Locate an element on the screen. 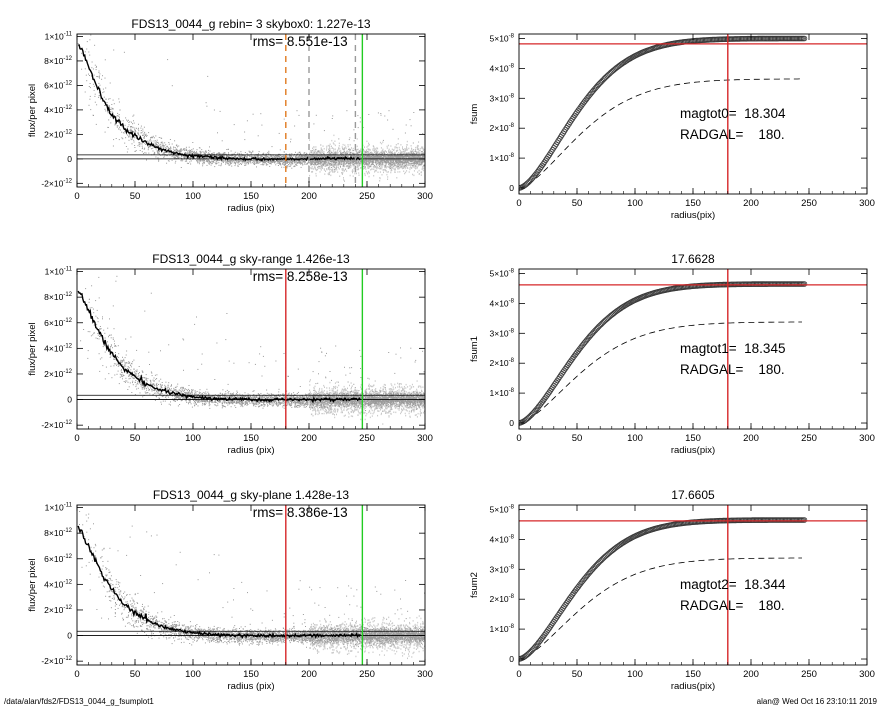 The image size is (885, 708). file-path-label: /data/alan/fds2/FDS13_0044_g_fsumplot1 is located at coordinates (79, 701).